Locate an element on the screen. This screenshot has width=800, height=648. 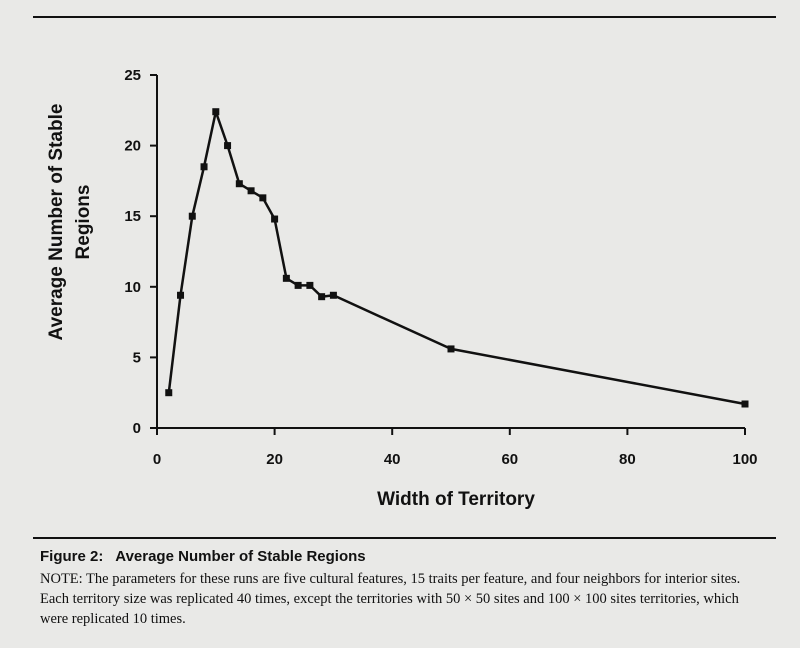
y-tick-label: 10 is located at coordinates (132, 287).